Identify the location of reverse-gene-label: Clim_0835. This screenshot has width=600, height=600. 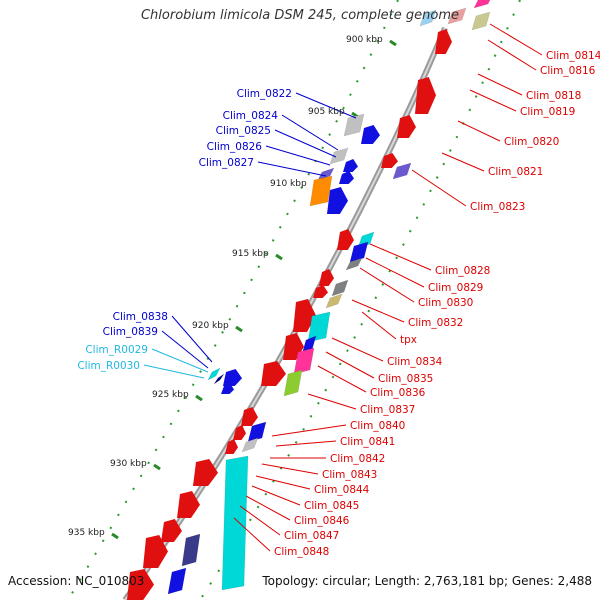
(405, 379).